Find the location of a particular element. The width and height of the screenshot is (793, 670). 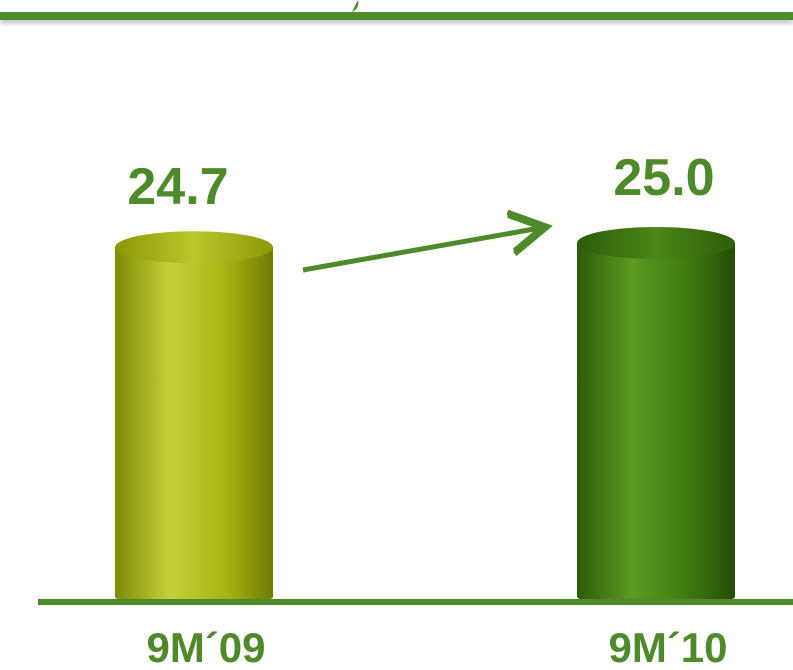

value-label-9m09: 24.7 is located at coordinates (177, 187).